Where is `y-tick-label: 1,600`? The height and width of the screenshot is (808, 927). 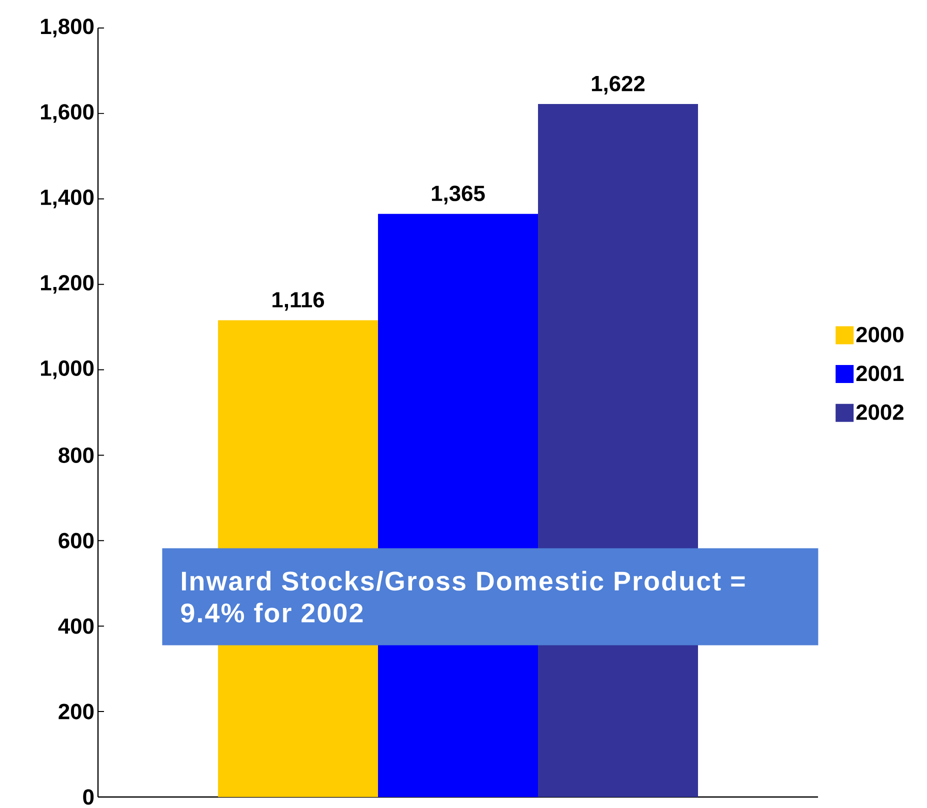 y-tick-label: 1,600 is located at coordinates (67, 113).